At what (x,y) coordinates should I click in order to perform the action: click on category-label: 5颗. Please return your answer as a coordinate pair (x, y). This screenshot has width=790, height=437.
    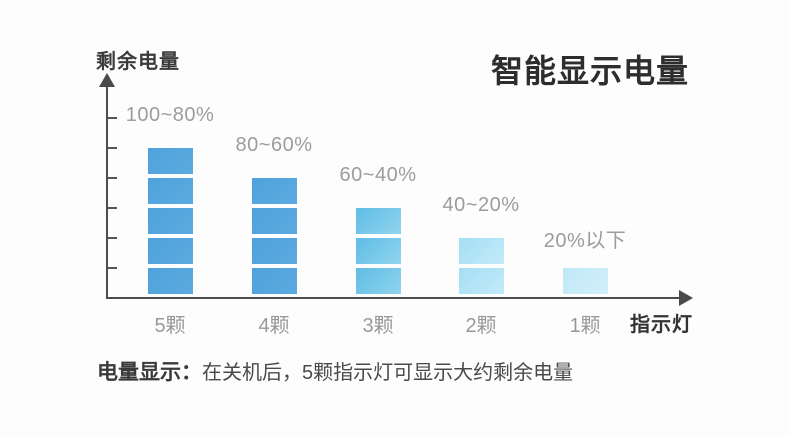
    Looking at the image, I should click on (170, 326).